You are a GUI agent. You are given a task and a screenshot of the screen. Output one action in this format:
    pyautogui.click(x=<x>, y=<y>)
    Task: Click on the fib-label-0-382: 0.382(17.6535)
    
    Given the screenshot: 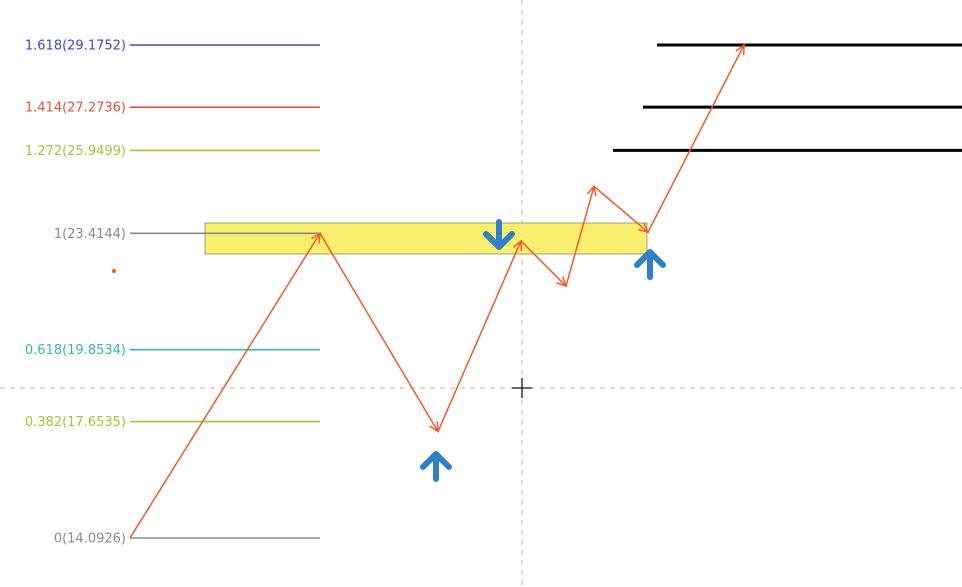 What is the action you would take?
    pyautogui.click(x=75, y=422)
    